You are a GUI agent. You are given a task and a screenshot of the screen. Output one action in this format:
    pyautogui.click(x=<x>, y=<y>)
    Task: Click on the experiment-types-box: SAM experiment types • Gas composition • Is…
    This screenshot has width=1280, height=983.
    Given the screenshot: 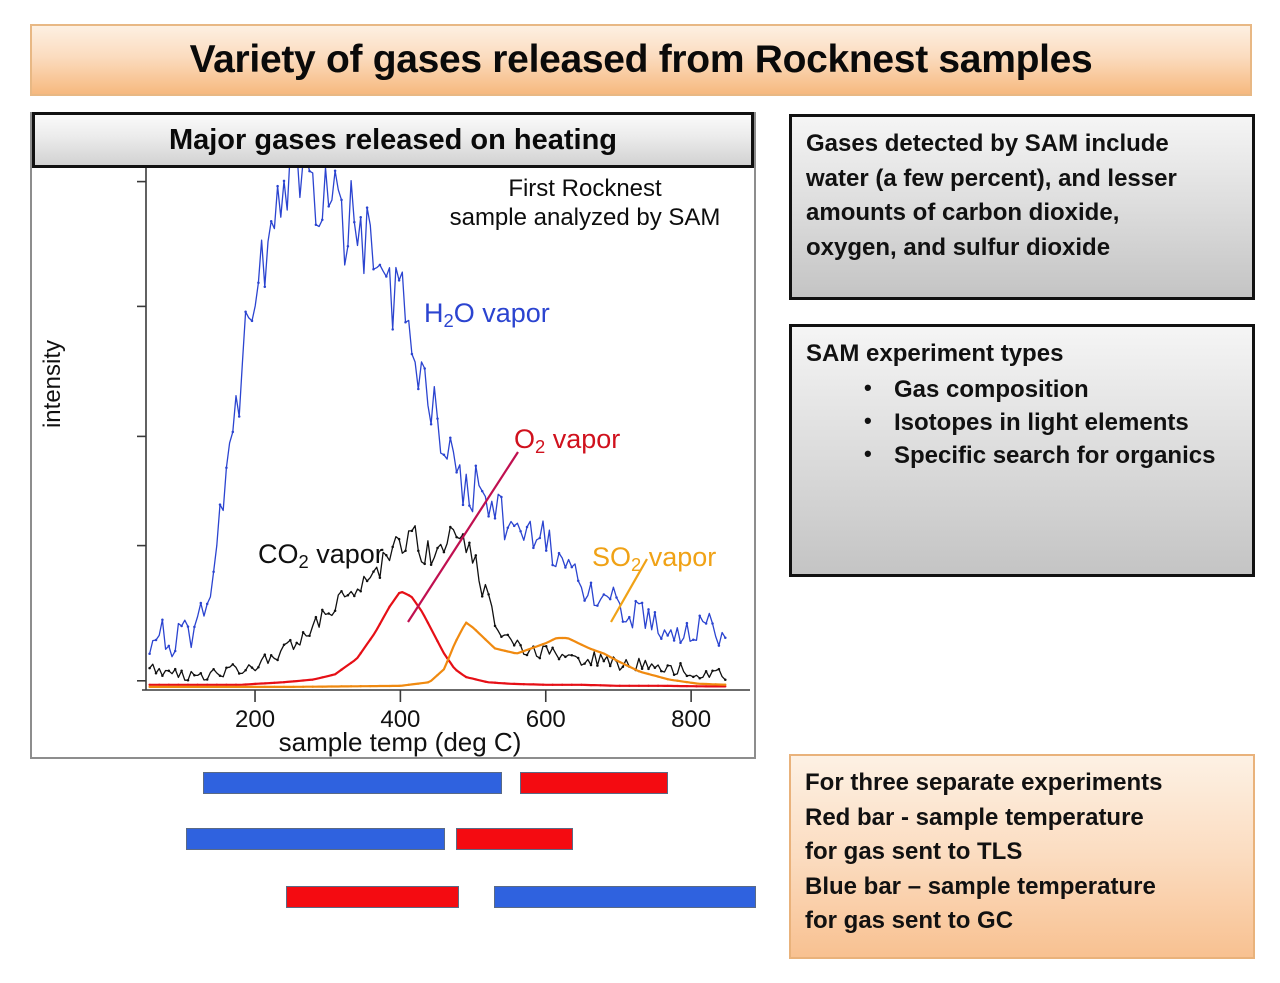 What is the action you would take?
    pyautogui.click(x=1022, y=450)
    